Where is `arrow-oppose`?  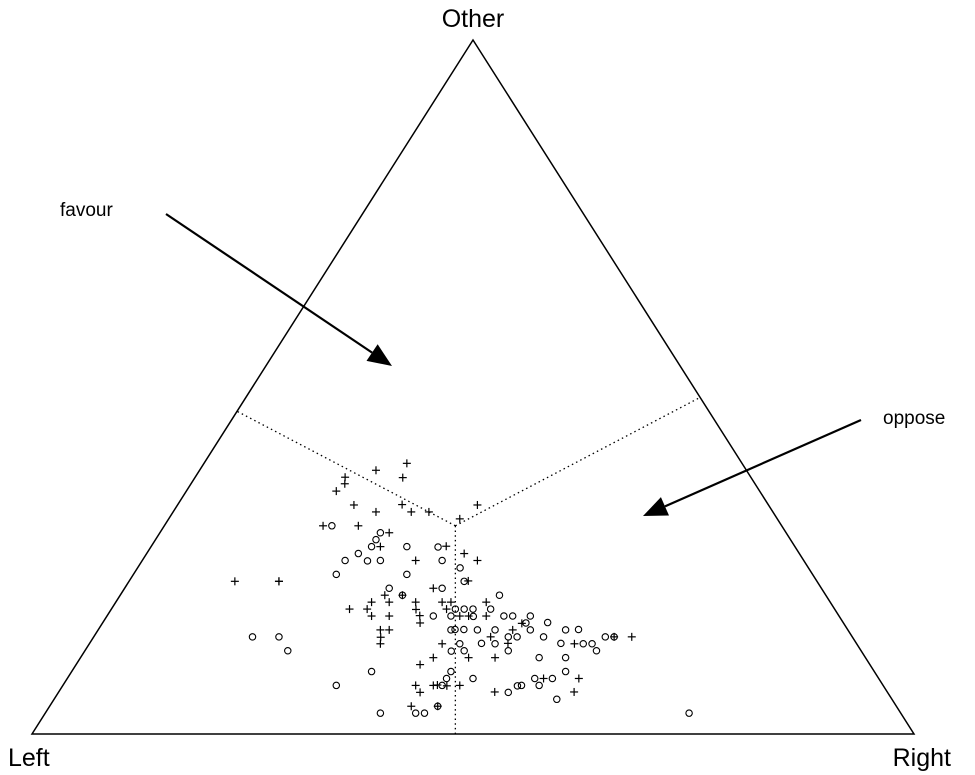 arrow-oppose is located at coordinates (752, 467).